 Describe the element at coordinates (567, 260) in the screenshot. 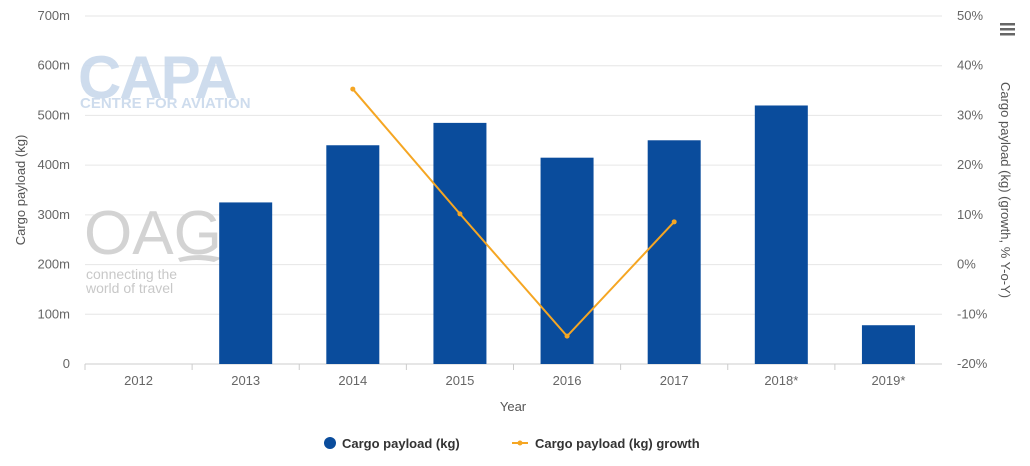

I see `bar-2016` at that location.